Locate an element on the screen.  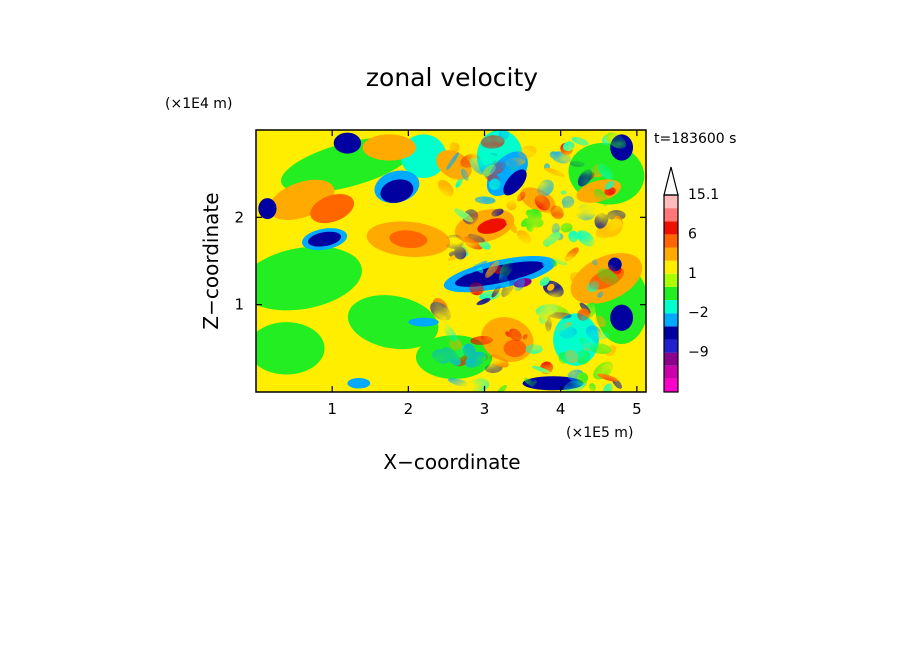
x-tick-label: 4 is located at coordinates (561, 409).